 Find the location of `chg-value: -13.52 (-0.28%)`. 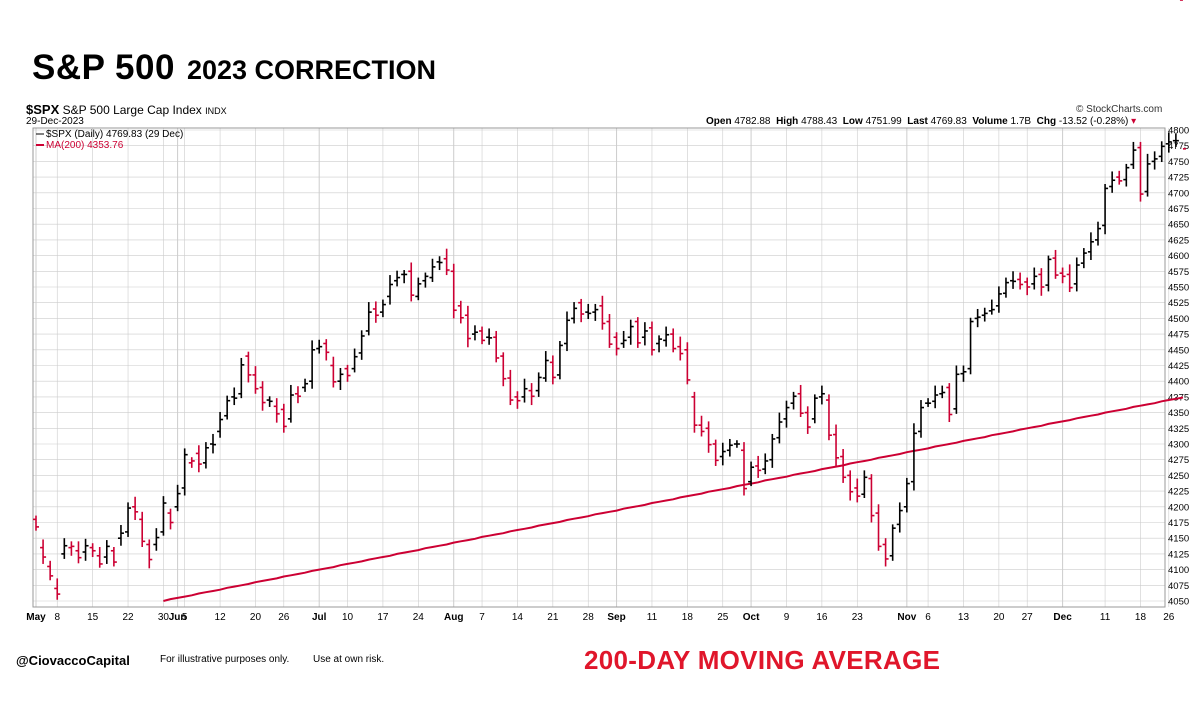

chg-value: -13.52 (-0.28%) is located at coordinates (1093, 121).